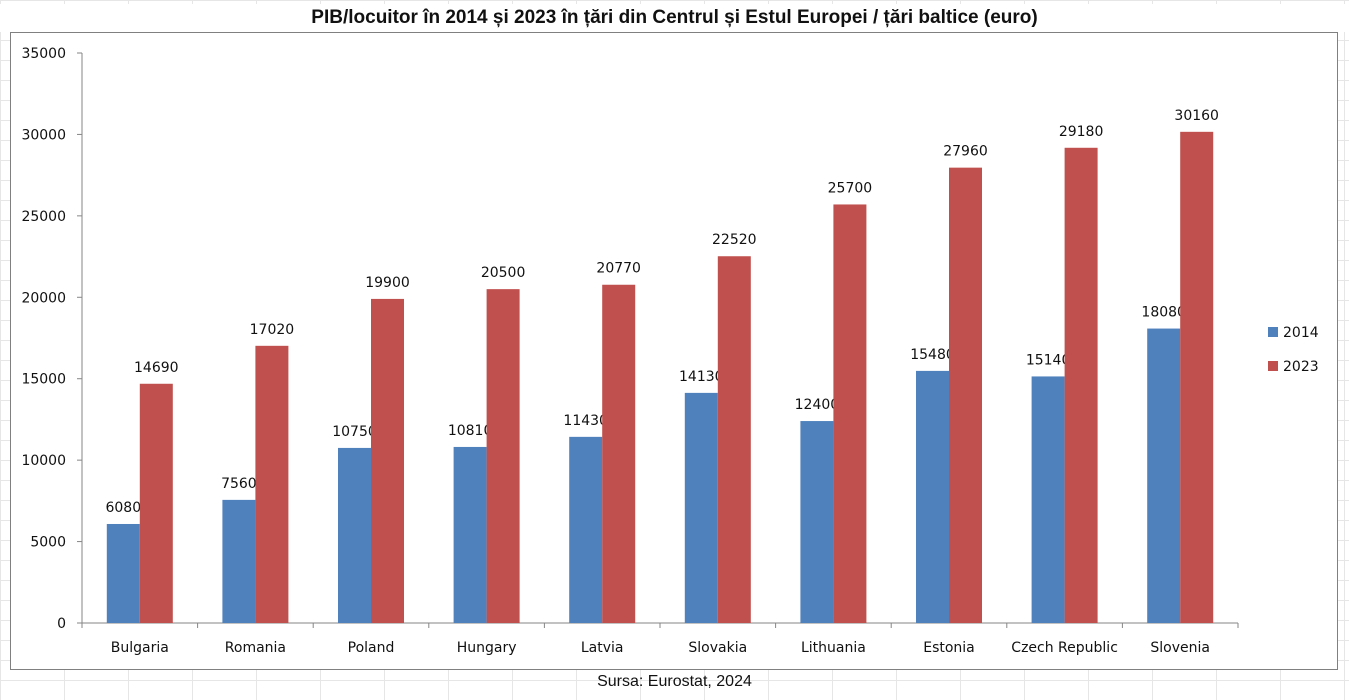 This screenshot has height=700, width=1349. What do you see at coordinates (387, 283) in the screenshot?
I see `data-label: 19900` at bounding box center [387, 283].